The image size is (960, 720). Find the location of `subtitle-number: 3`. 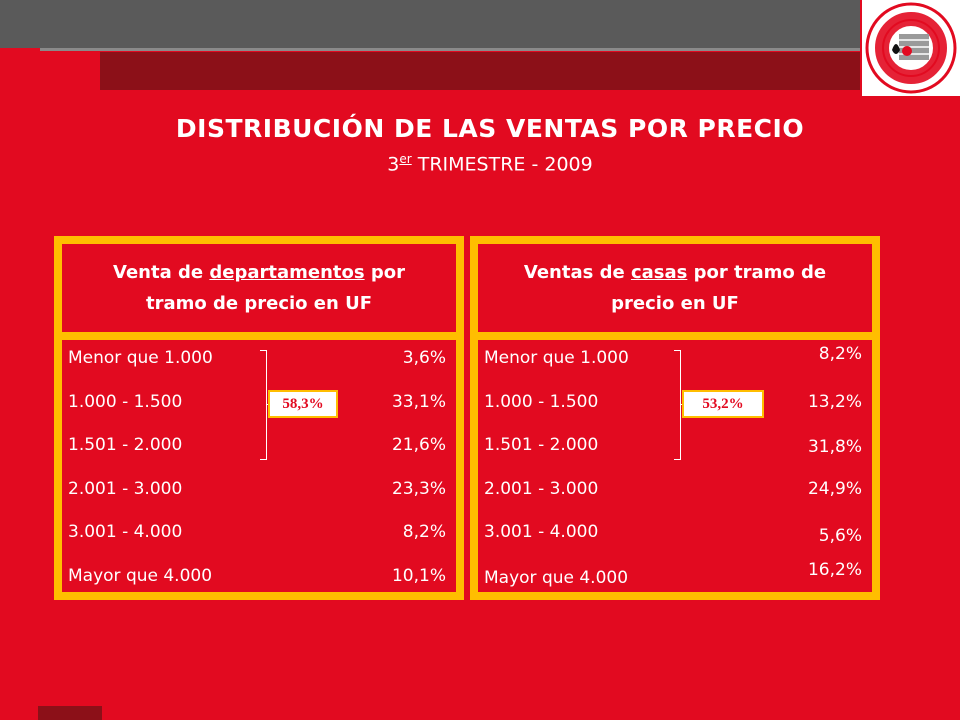

subtitle-number: 3 is located at coordinates (393, 164).